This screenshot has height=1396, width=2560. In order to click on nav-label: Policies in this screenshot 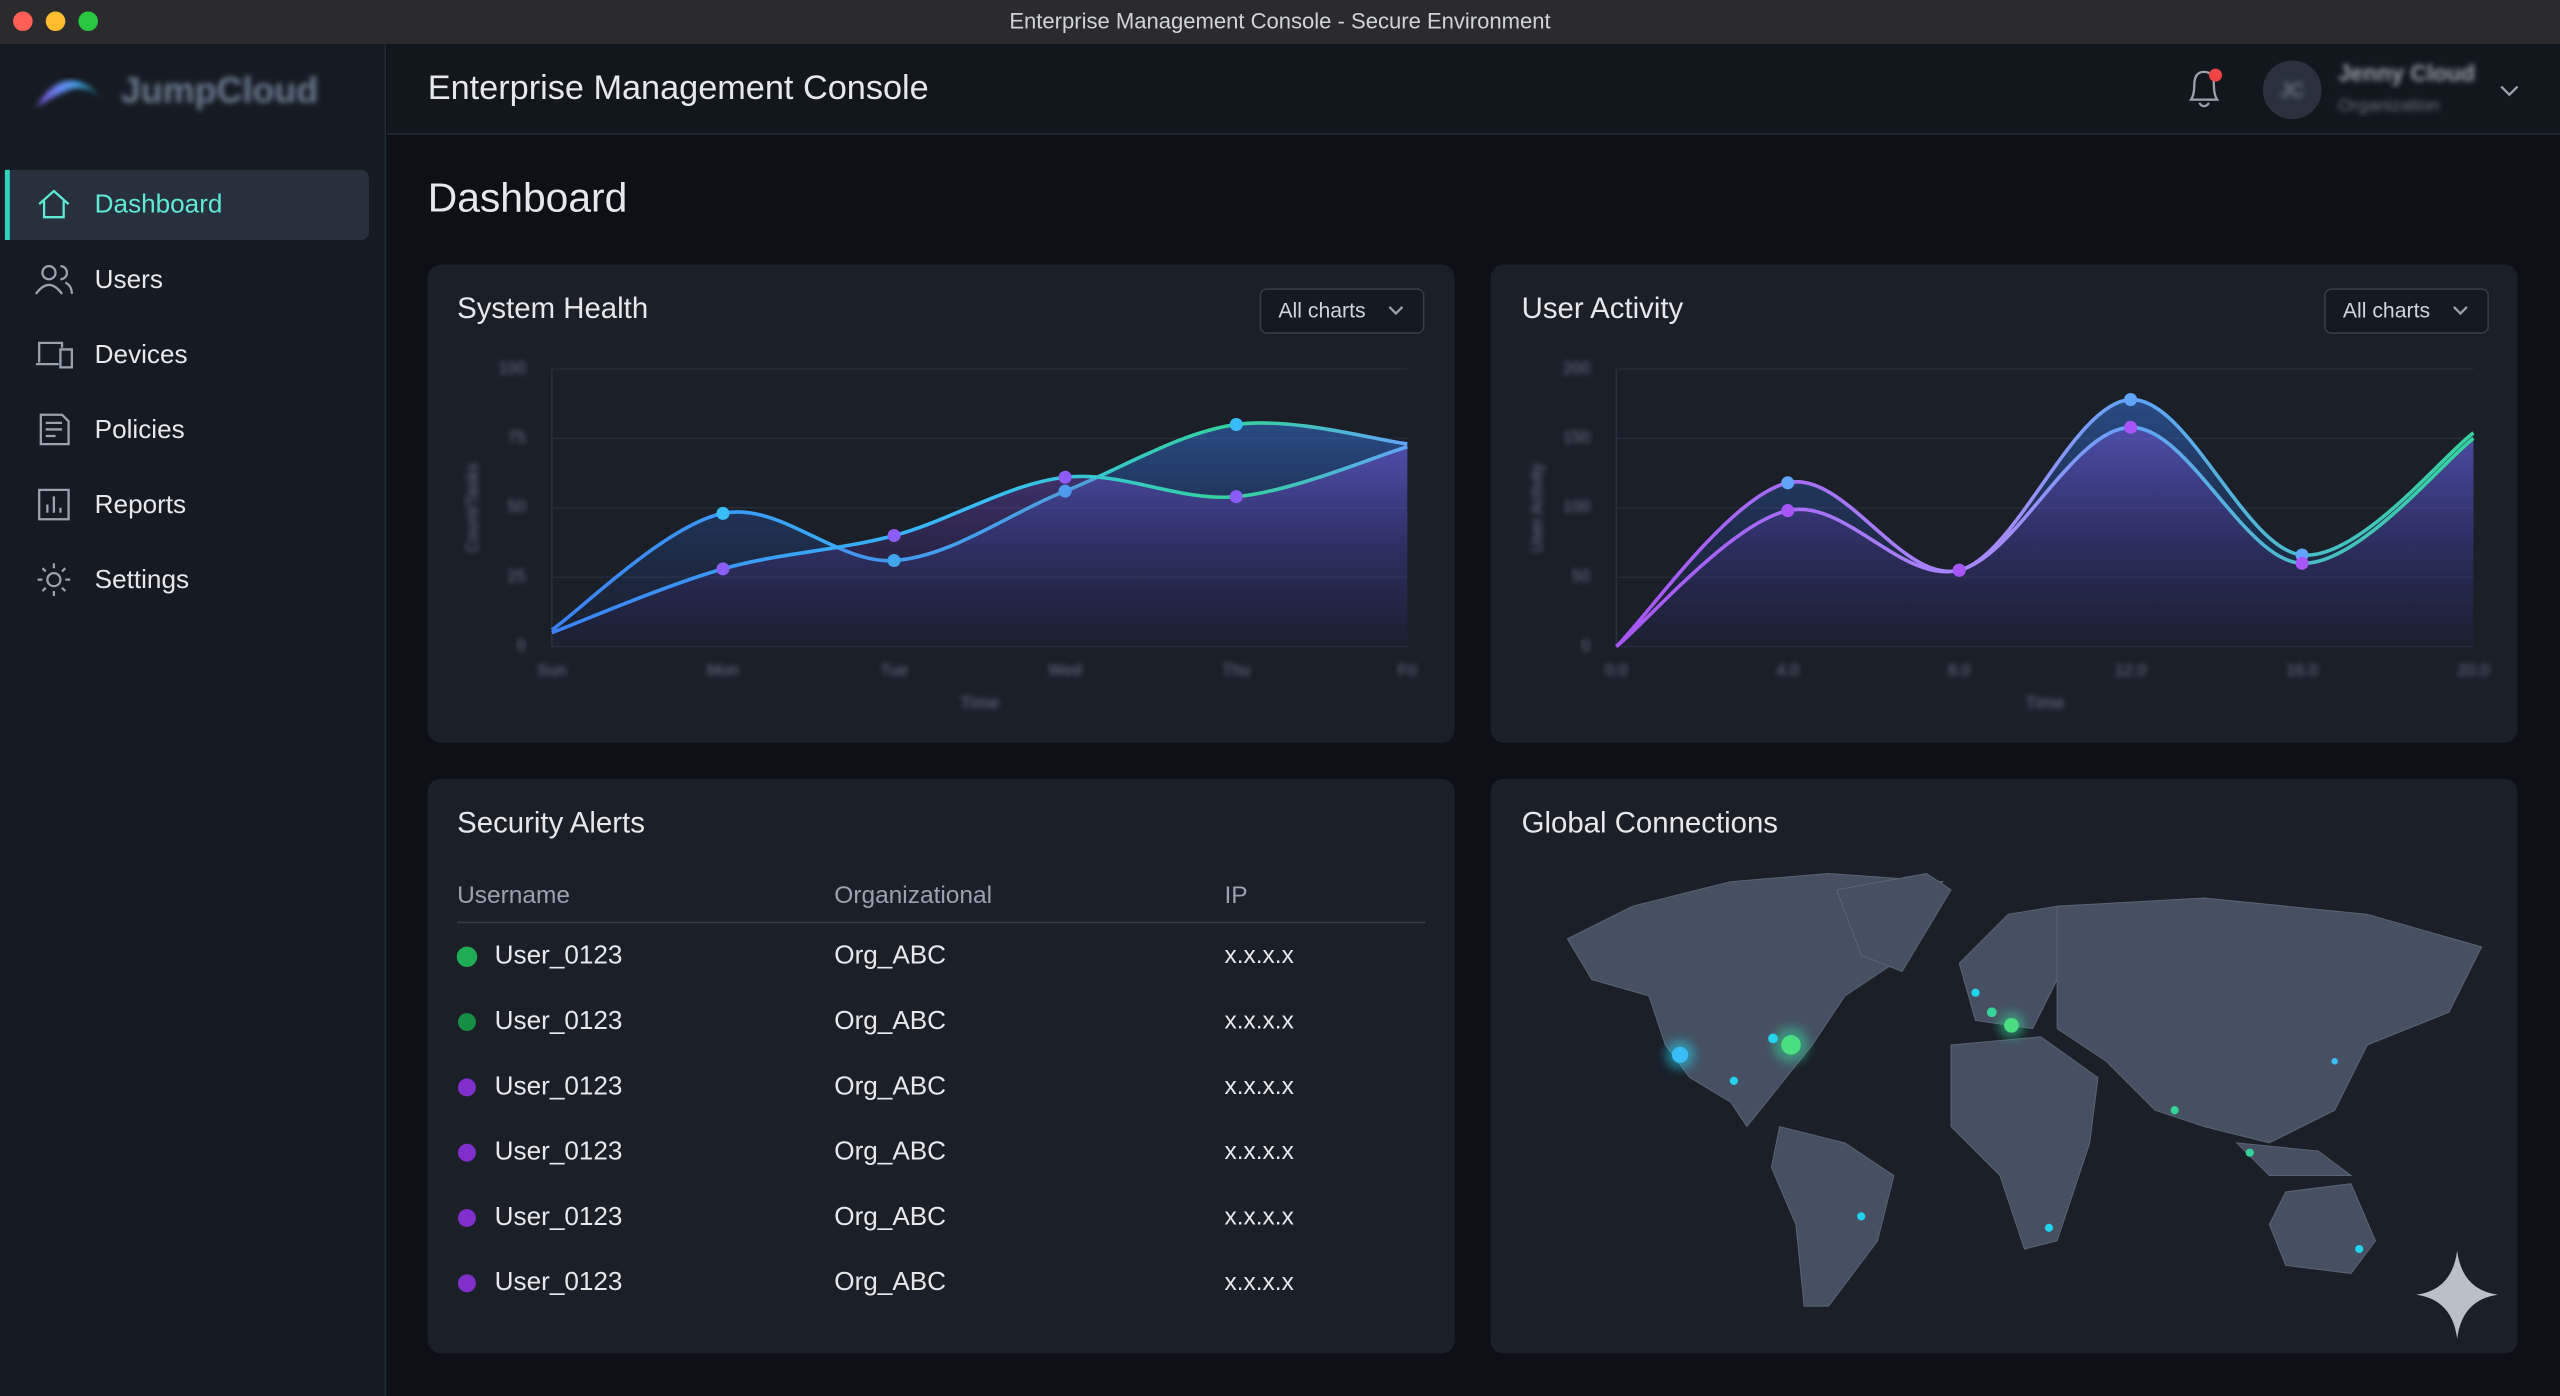, I will do `click(140, 429)`.